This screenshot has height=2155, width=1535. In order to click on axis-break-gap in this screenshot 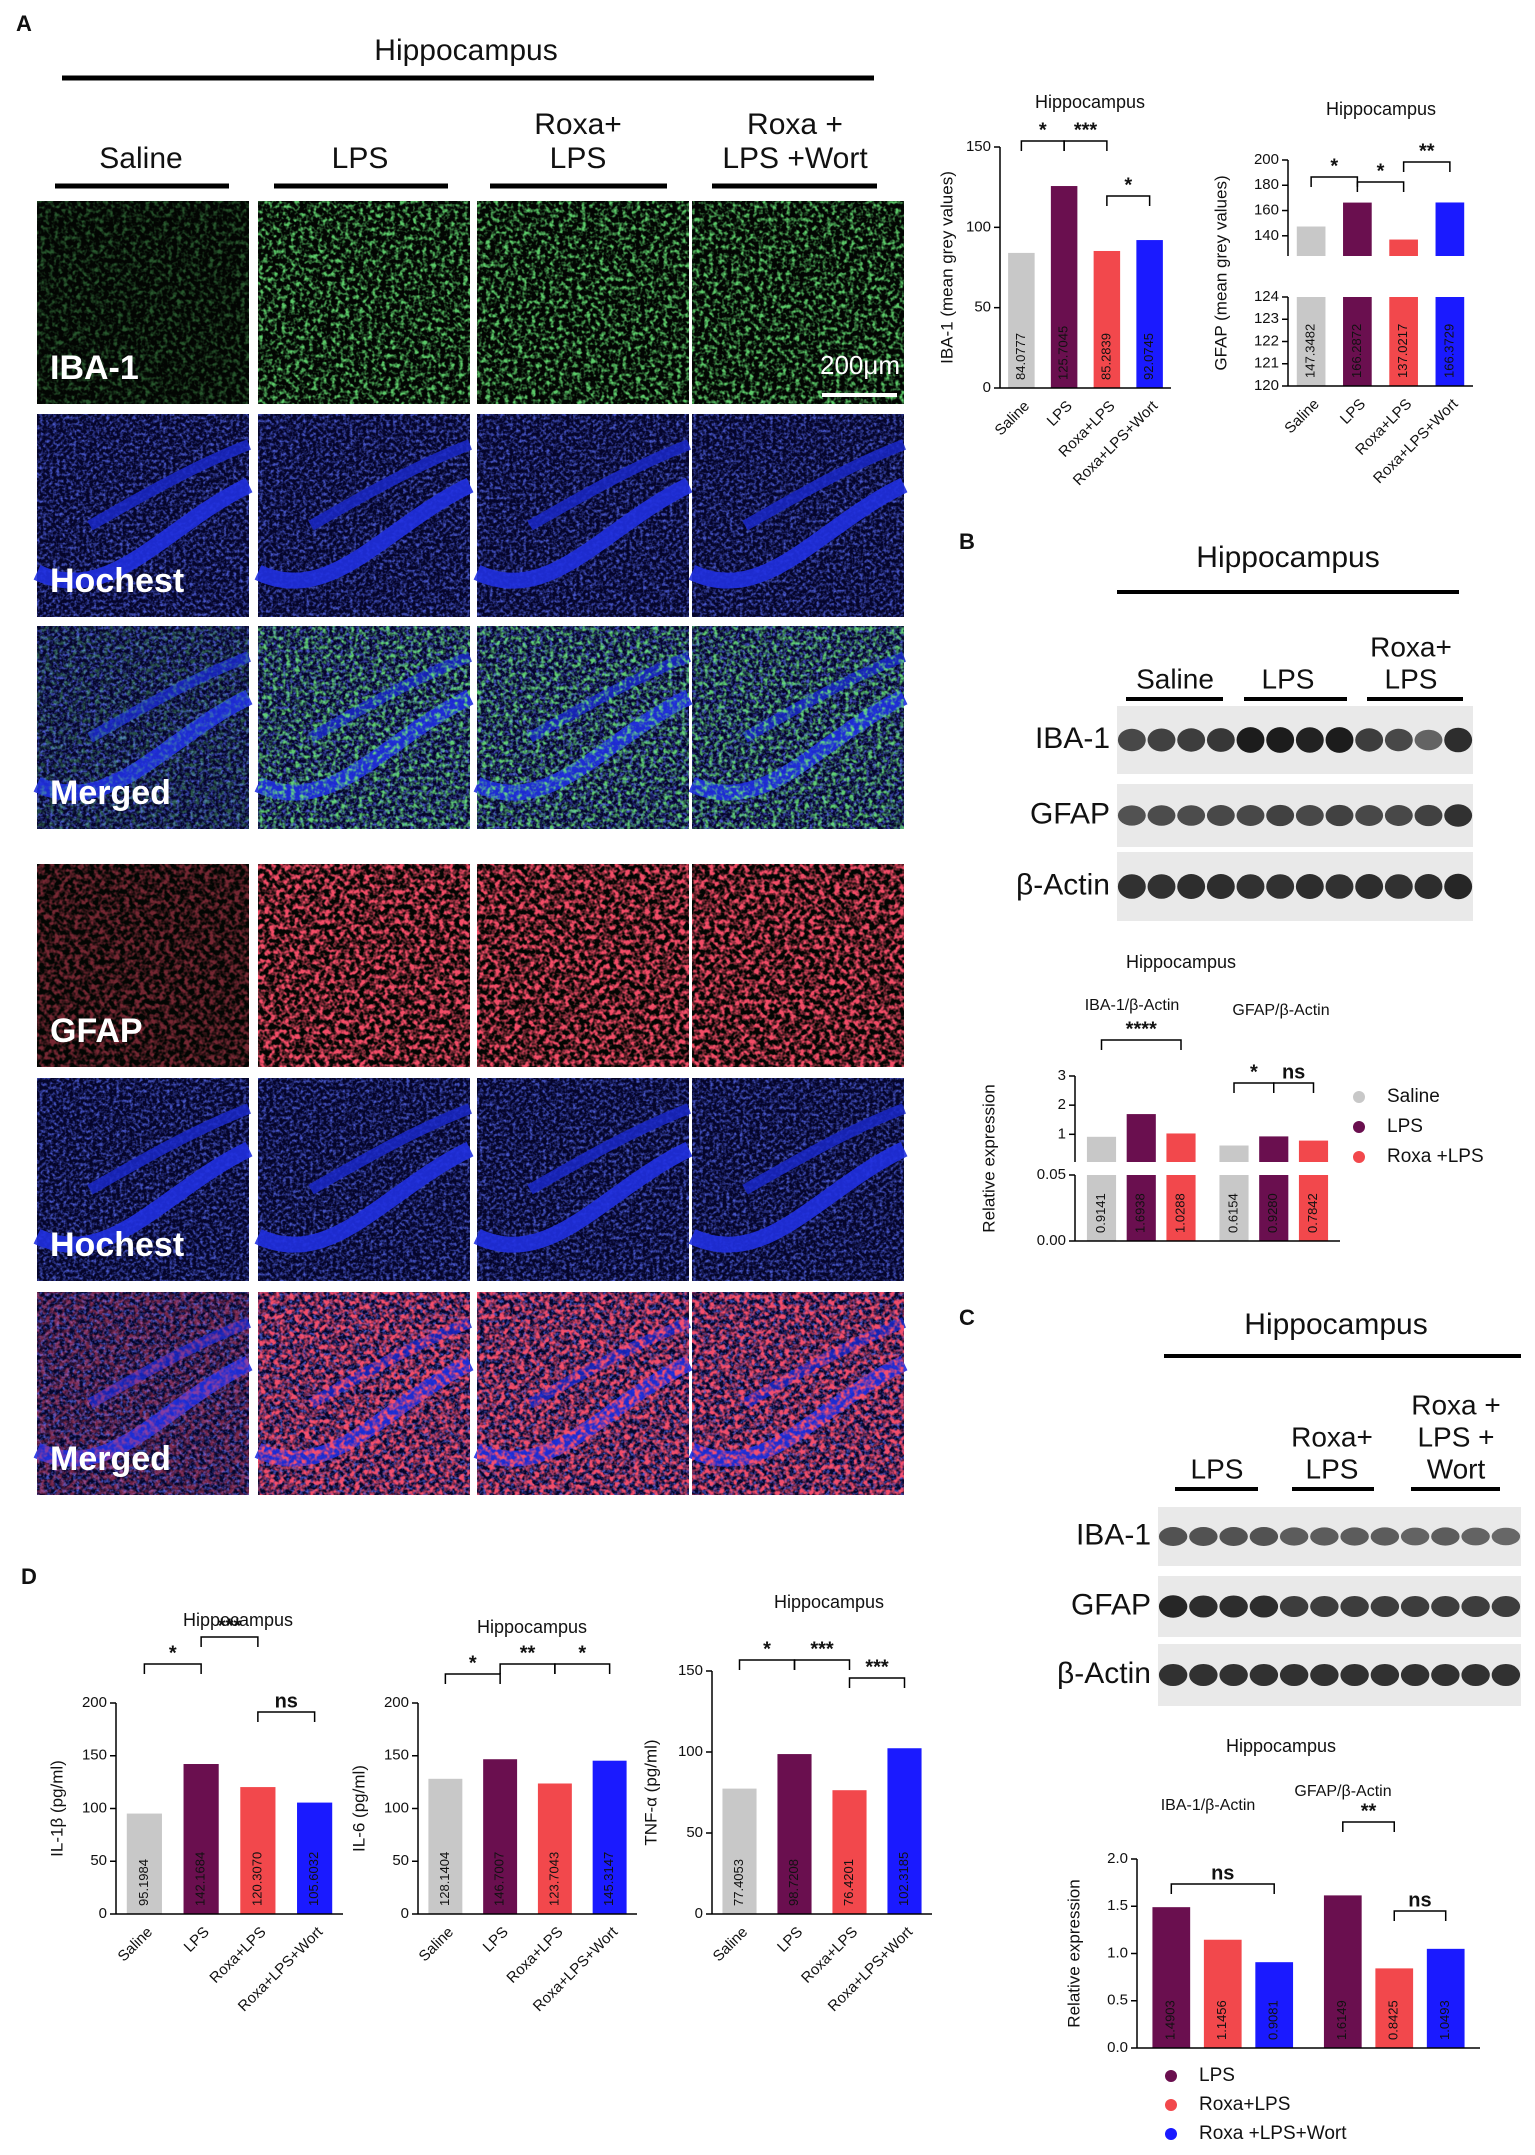, I will do `click(1380, 276)`.